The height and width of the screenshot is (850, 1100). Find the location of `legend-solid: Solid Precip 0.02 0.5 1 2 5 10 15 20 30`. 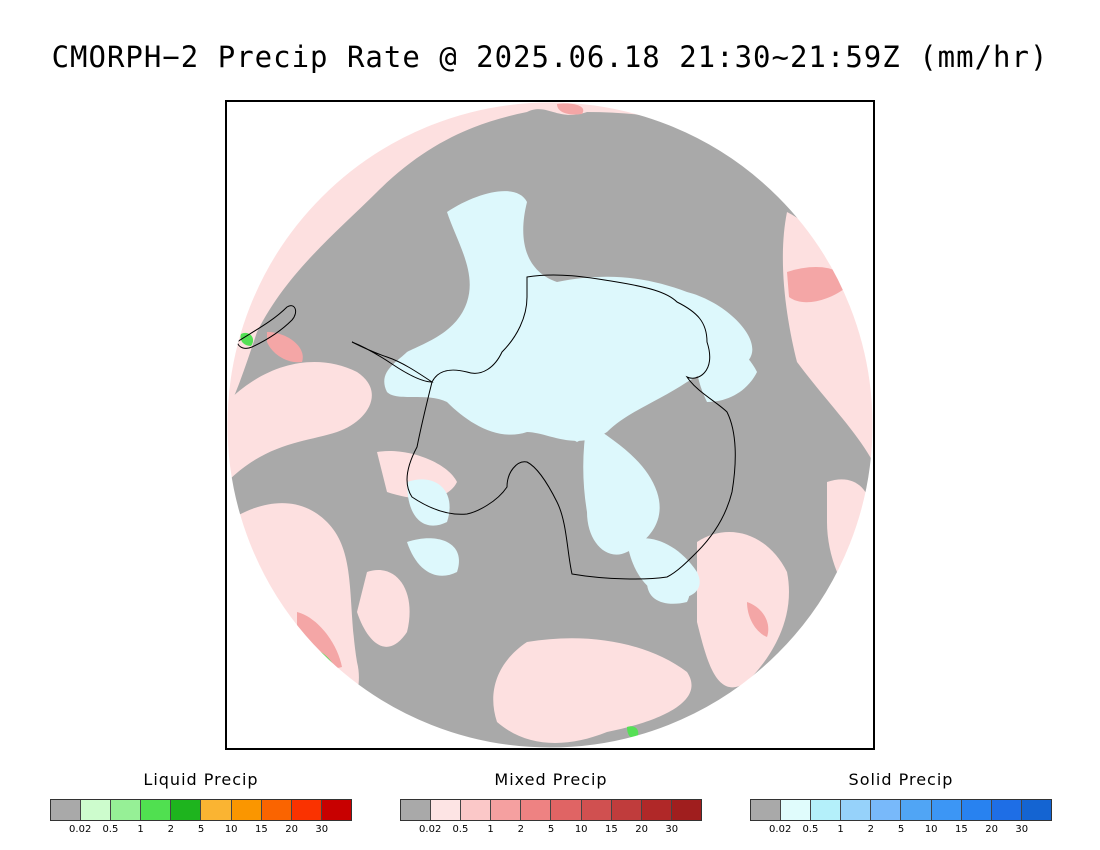

legend-solid: Solid Precip 0.02 0.5 1 2 5 10 15 20 30 is located at coordinates (901, 804).